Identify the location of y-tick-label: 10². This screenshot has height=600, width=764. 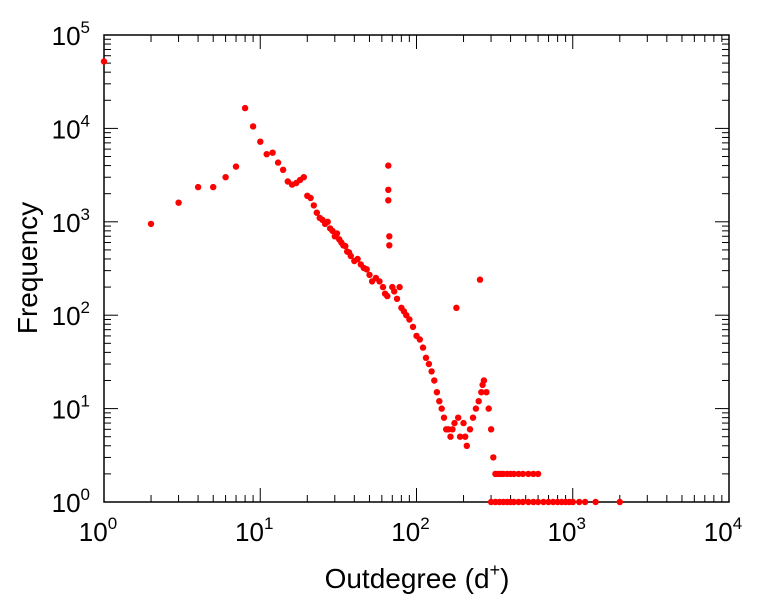
(71, 314).